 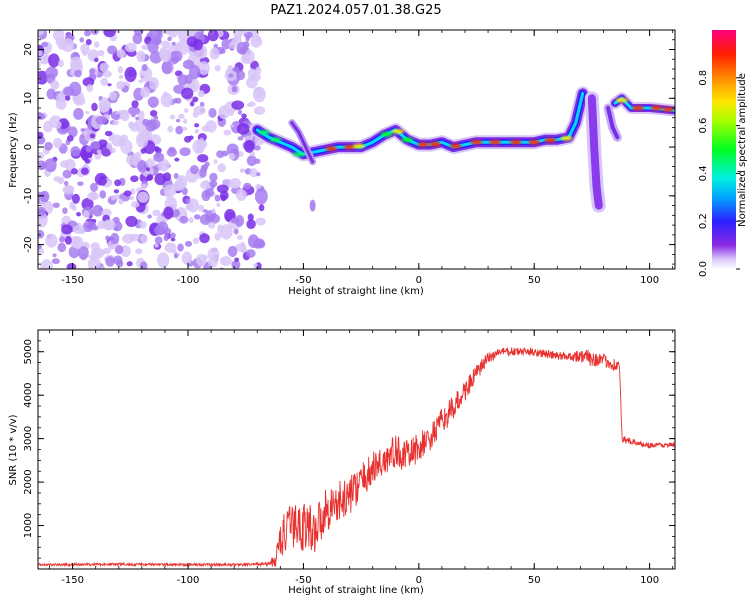 I want to click on snr-x-tick-label: 0, so click(x=419, y=580).